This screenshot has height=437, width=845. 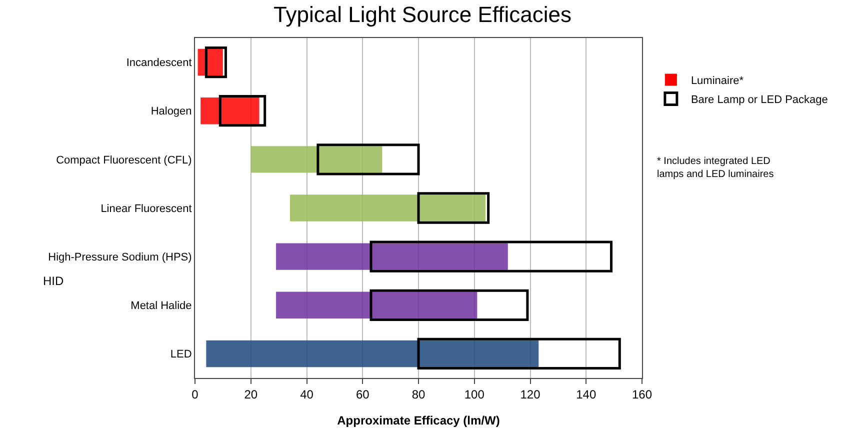 What do you see at coordinates (717, 80) in the screenshot?
I see `legend-label: Luminaire*` at bounding box center [717, 80].